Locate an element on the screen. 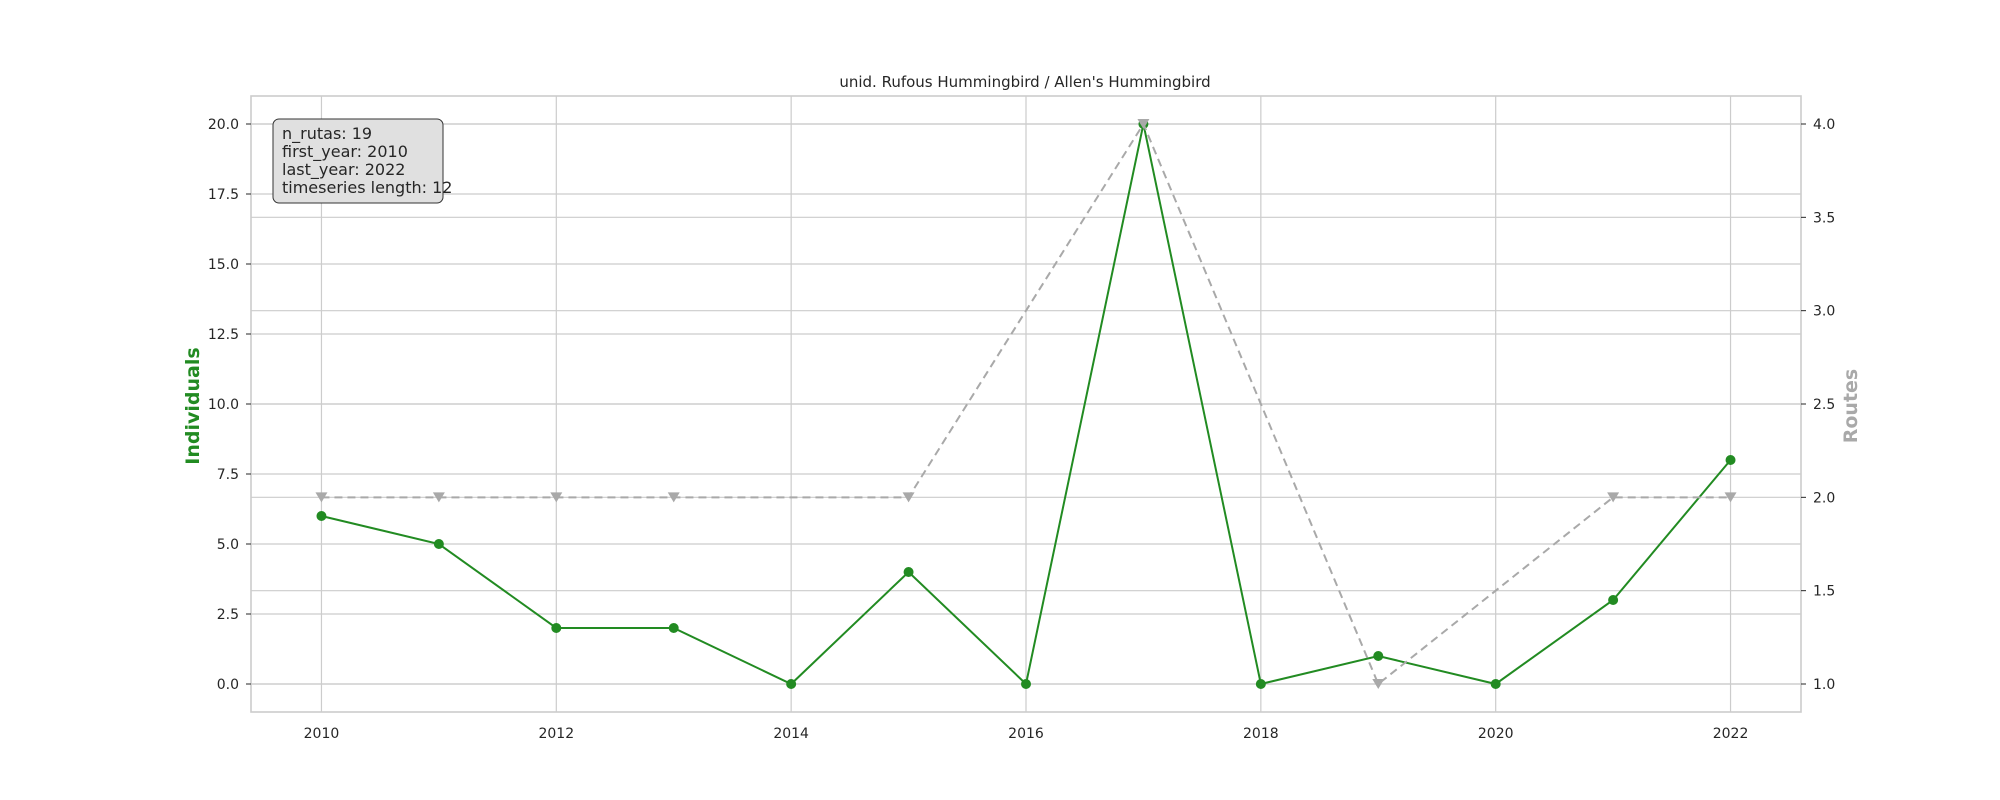 Image resolution: width=2000 pixels, height=800 pixels. left-y-tick-label: 20.0 is located at coordinates (223, 125).